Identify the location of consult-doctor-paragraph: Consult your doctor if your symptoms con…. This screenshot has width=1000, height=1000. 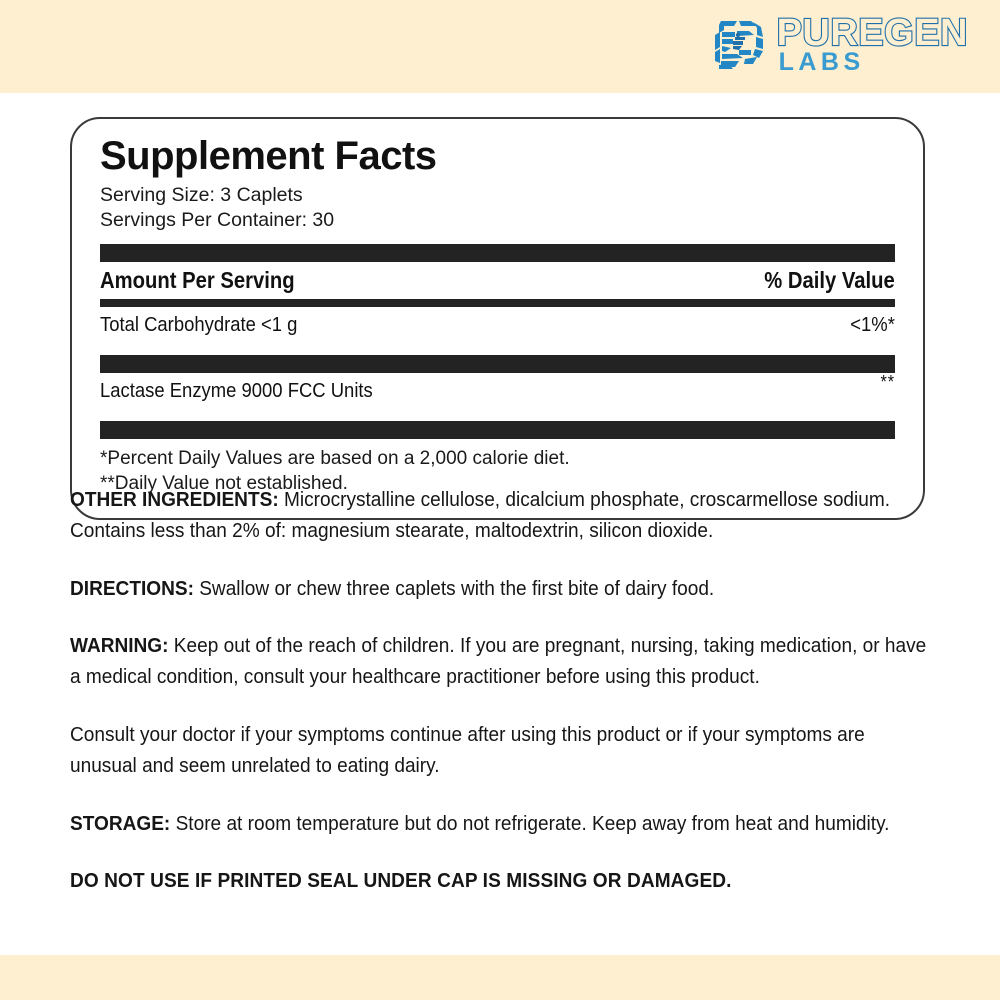
(467, 750).